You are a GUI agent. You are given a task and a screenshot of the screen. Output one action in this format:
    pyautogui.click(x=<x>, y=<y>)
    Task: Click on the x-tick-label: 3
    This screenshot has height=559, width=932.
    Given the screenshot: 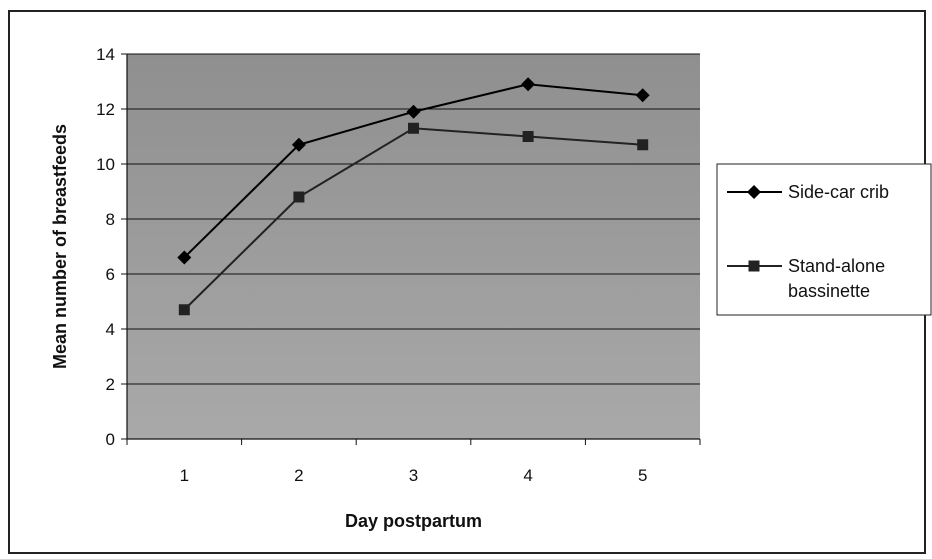 What is the action you would take?
    pyautogui.click(x=413, y=475)
    